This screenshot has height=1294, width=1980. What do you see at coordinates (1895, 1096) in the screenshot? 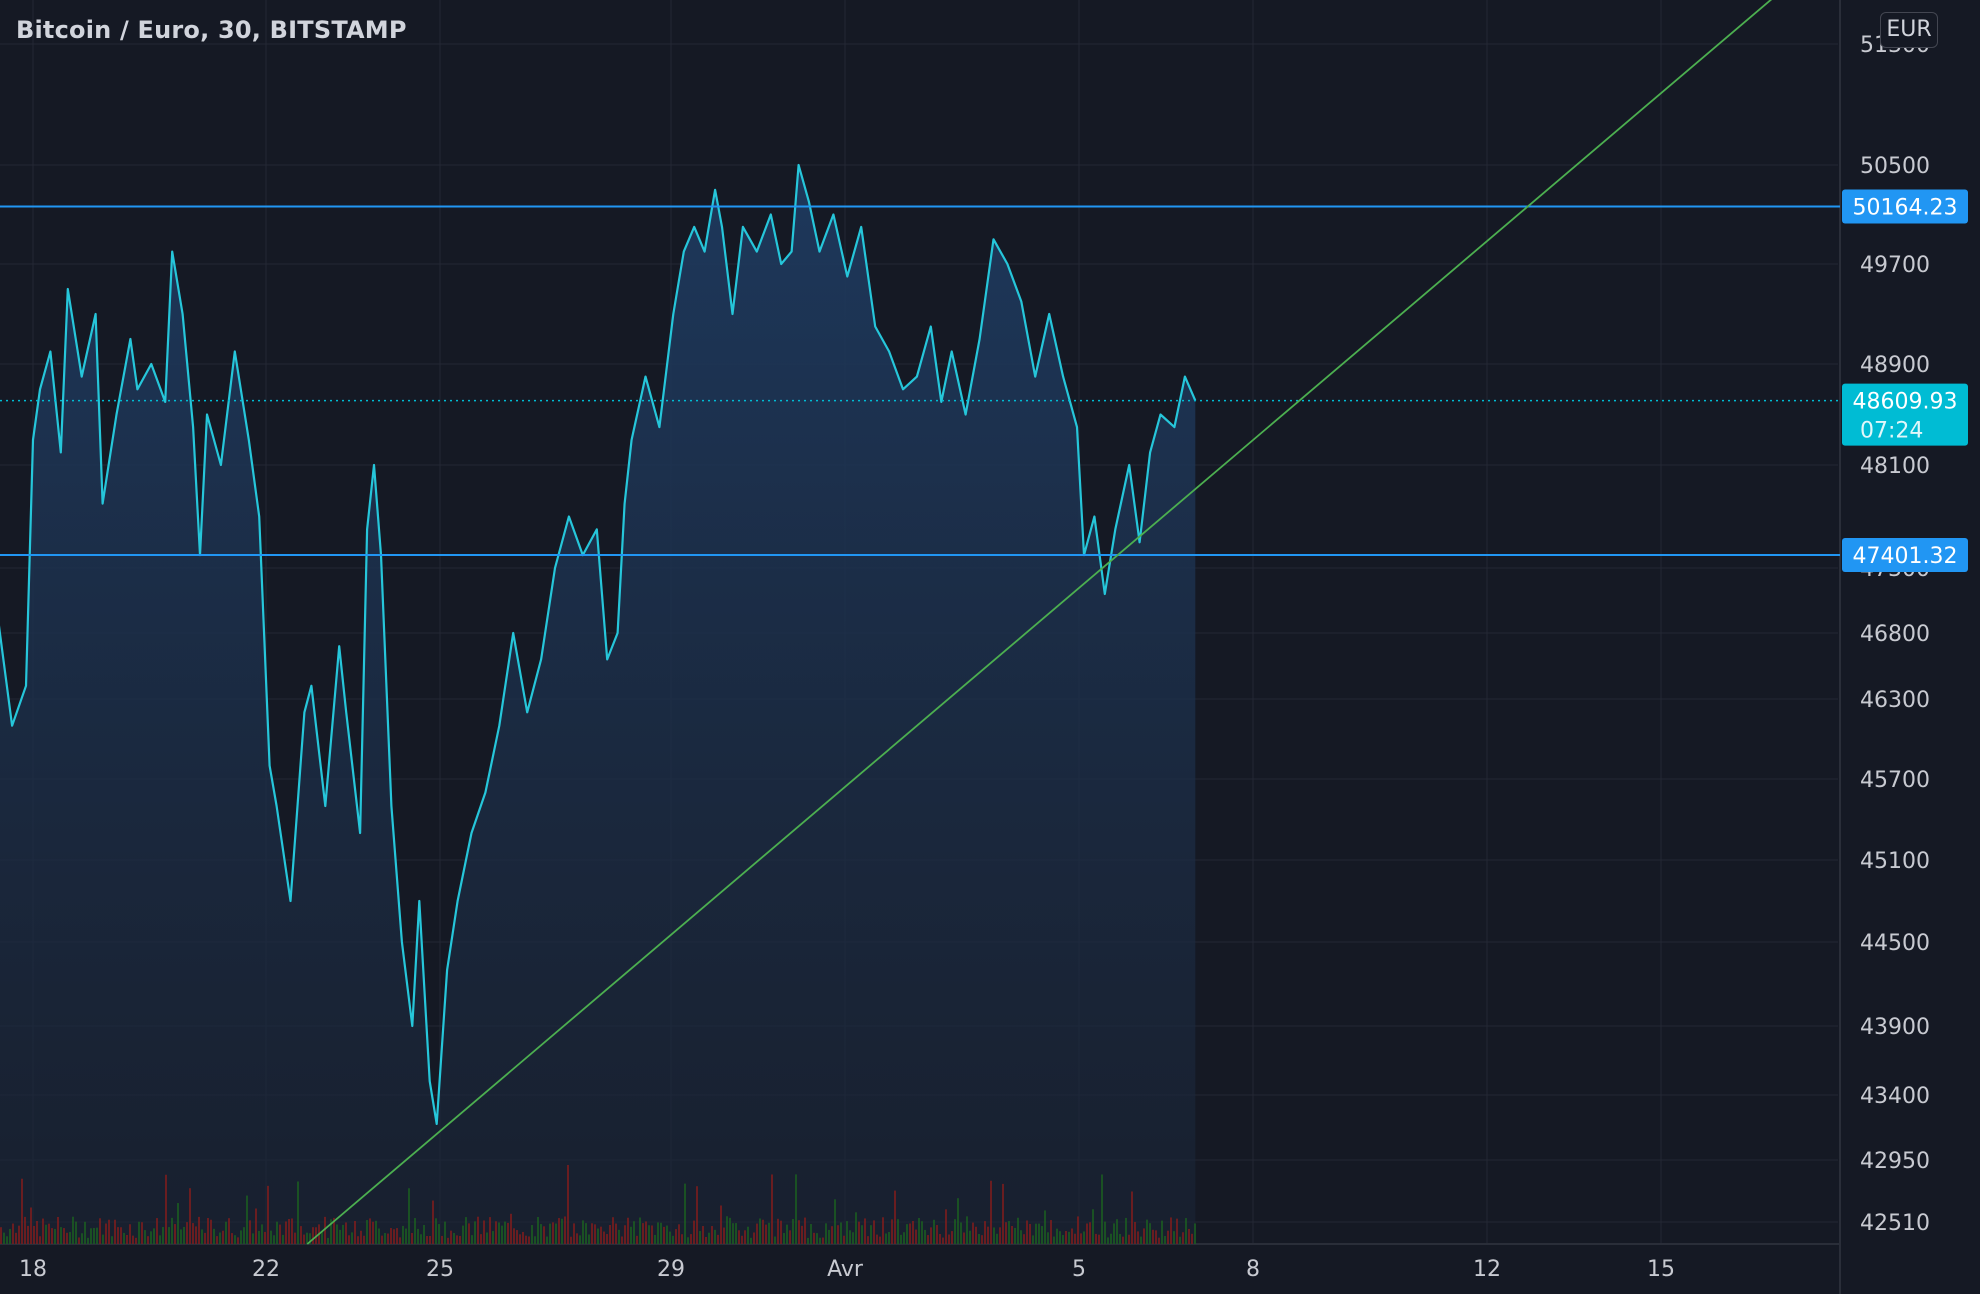
I see `y-tick-label: 43400` at bounding box center [1895, 1096].